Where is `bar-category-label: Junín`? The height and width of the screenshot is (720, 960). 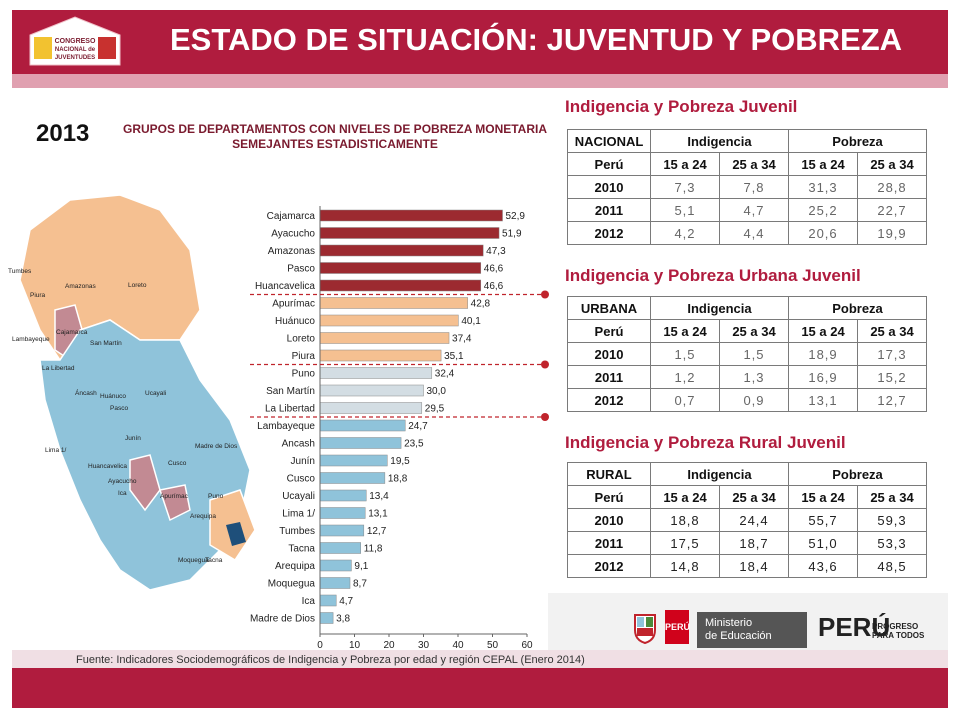
bar-category-label: Junín is located at coordinates (303, 461).